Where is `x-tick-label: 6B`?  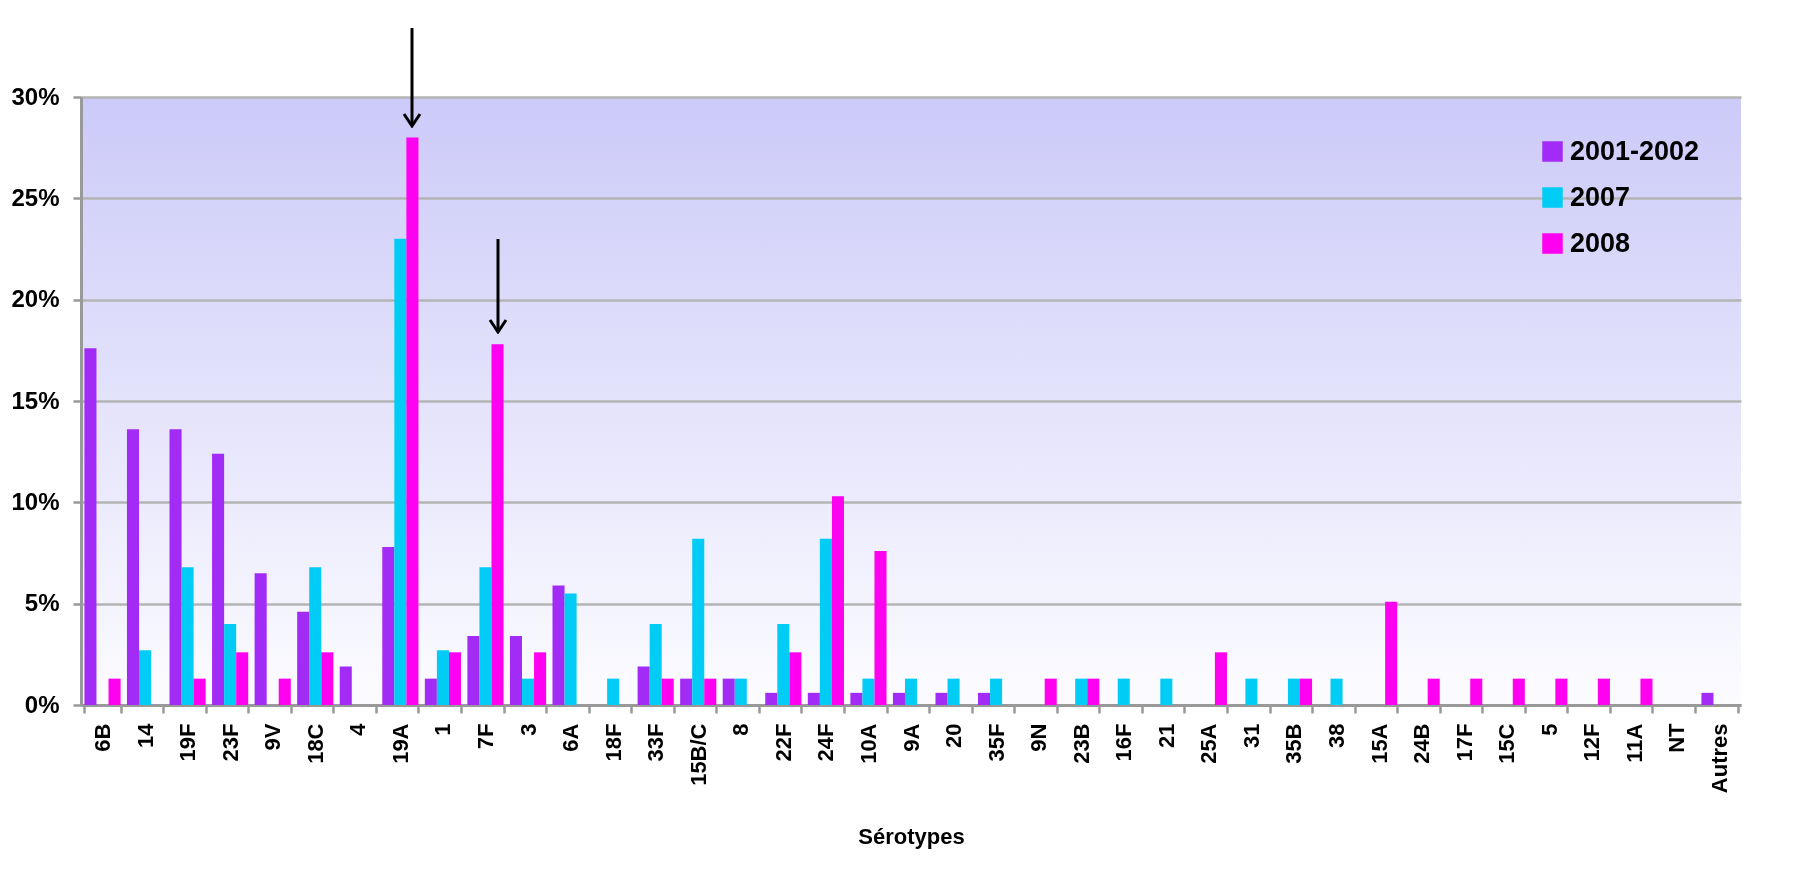
x-tick-label: 6B is located at coordinates (102, 737).